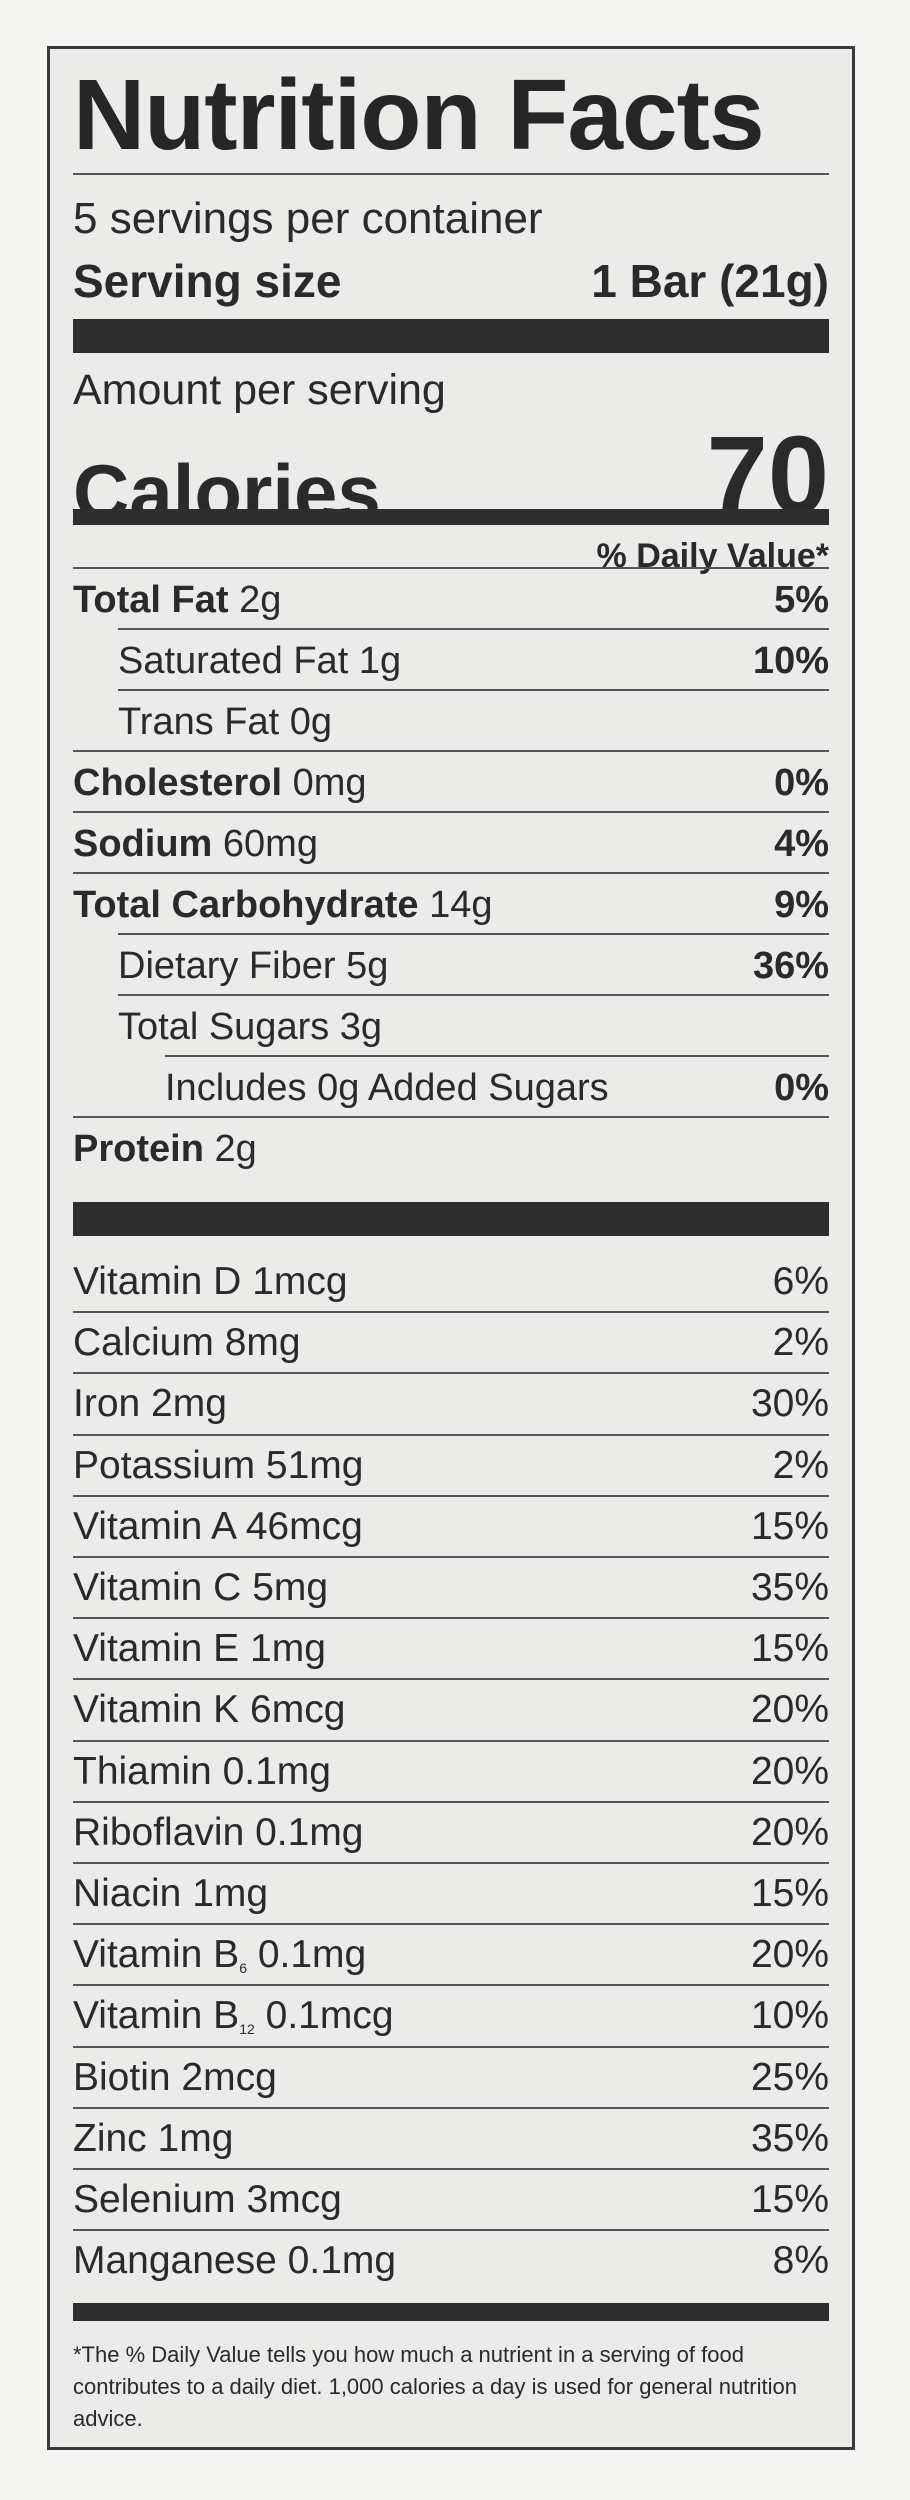  What do you see at coordinates (790, 660) in the screenshot?
I see `nutrient-daily-value: 10%` at bounding box center [790, 660].